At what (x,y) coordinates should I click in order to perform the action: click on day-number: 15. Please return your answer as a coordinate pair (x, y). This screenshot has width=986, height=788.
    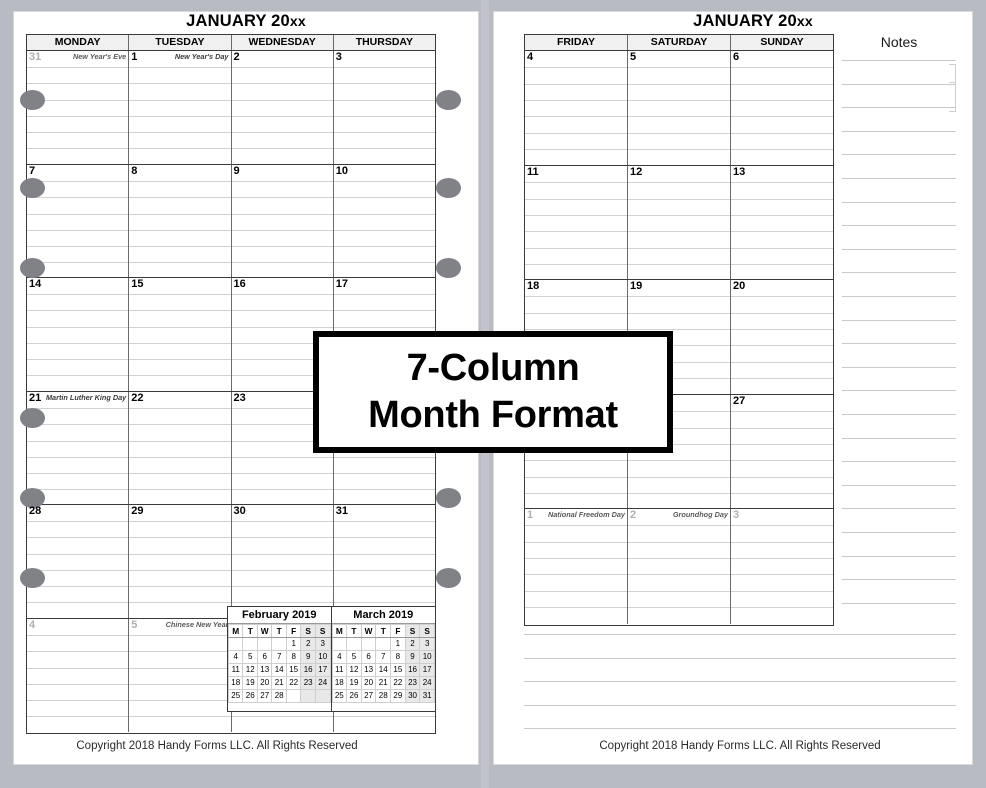
    Looking at the image, I should click on (137, 284).